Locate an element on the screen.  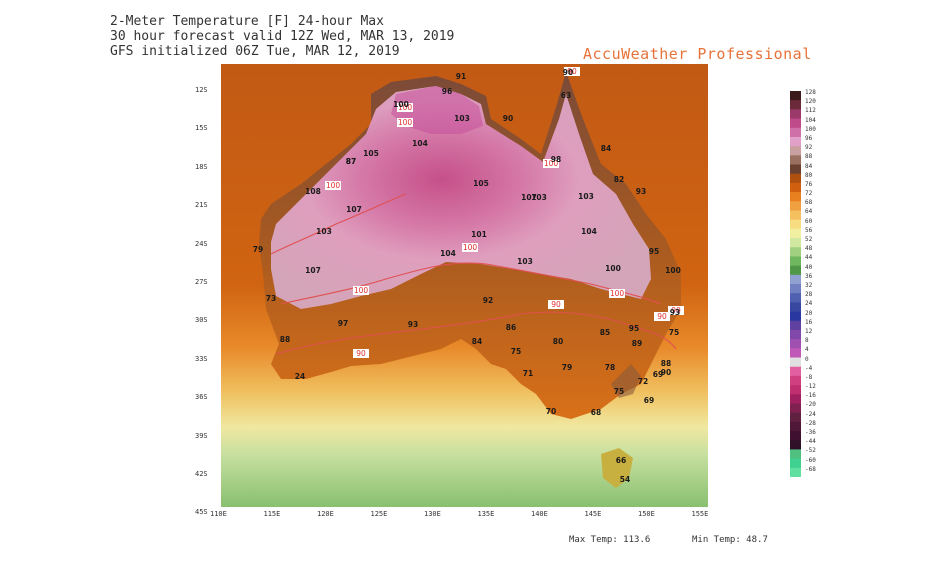
colorbar-tick-label: -44 is located at coordinates (810, 442).